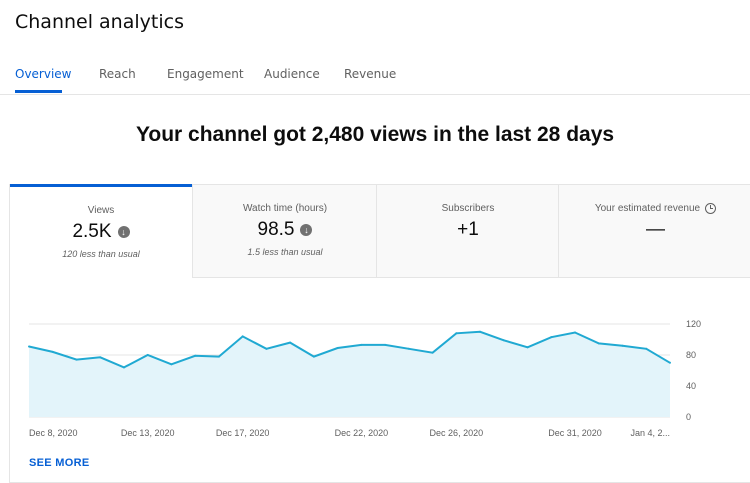  What do you see at coordinates (285, 252) in the screenshot?
I see `stat-comparison: 1.5 less than usual` at bounding box center [285, 252].